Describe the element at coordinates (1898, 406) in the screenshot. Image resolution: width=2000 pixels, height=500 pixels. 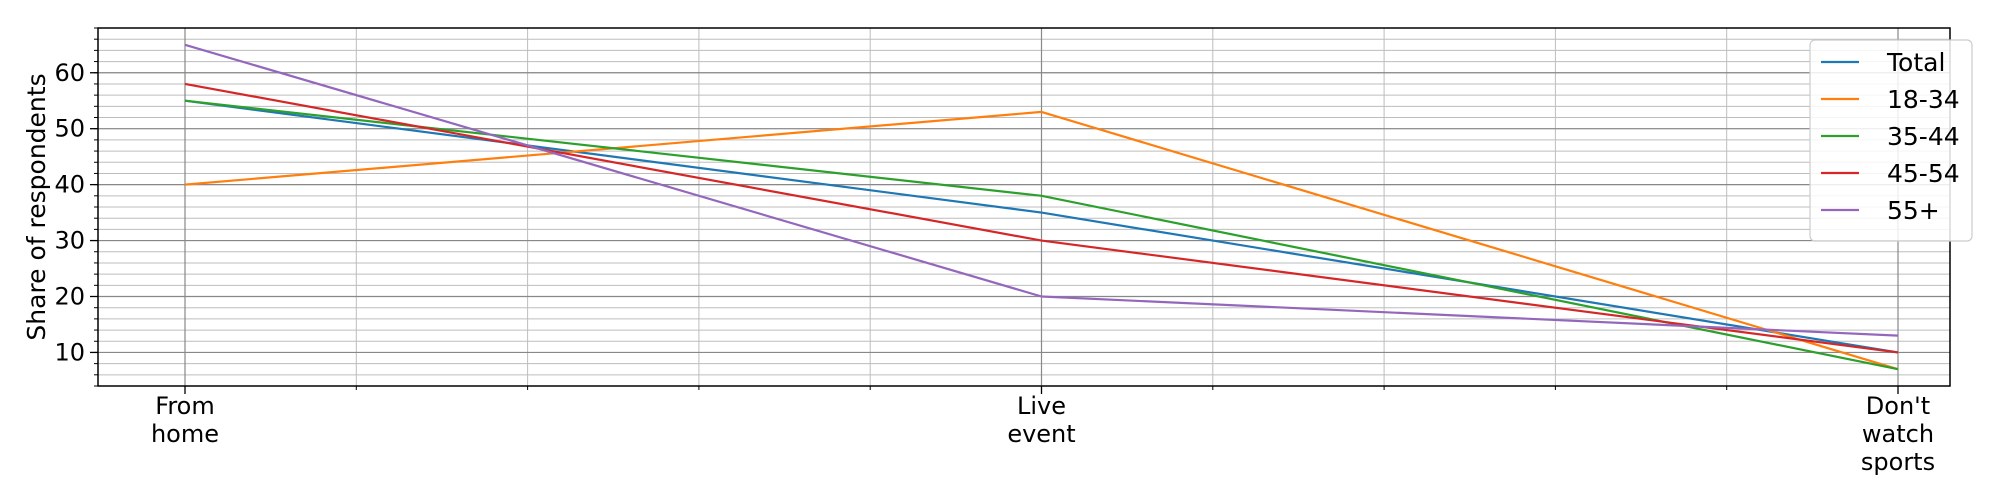
I see `x-tick-label-line: Don't` at that location.